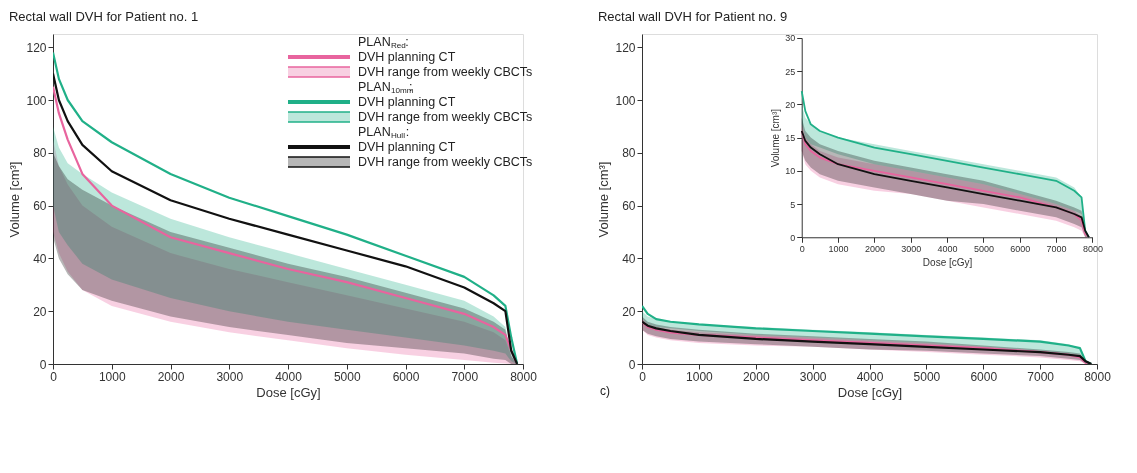 This screenshot has height=473, width=1137. Describe the element at coordinates (793, 204) in the screenshot. I see `y-tick-label: 5` at that location.